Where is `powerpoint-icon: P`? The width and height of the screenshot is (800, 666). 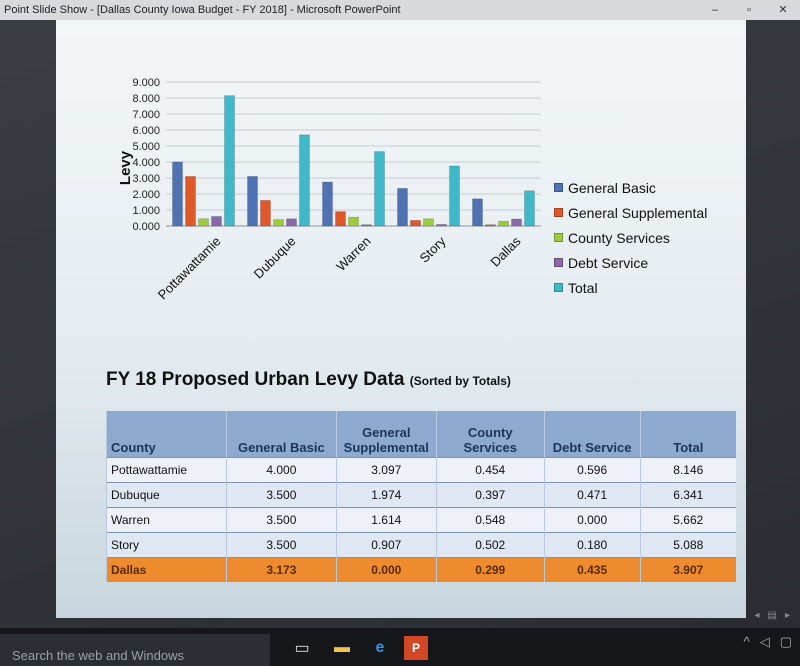 powerpoint-icon: P is located at coordinates (416, 648).